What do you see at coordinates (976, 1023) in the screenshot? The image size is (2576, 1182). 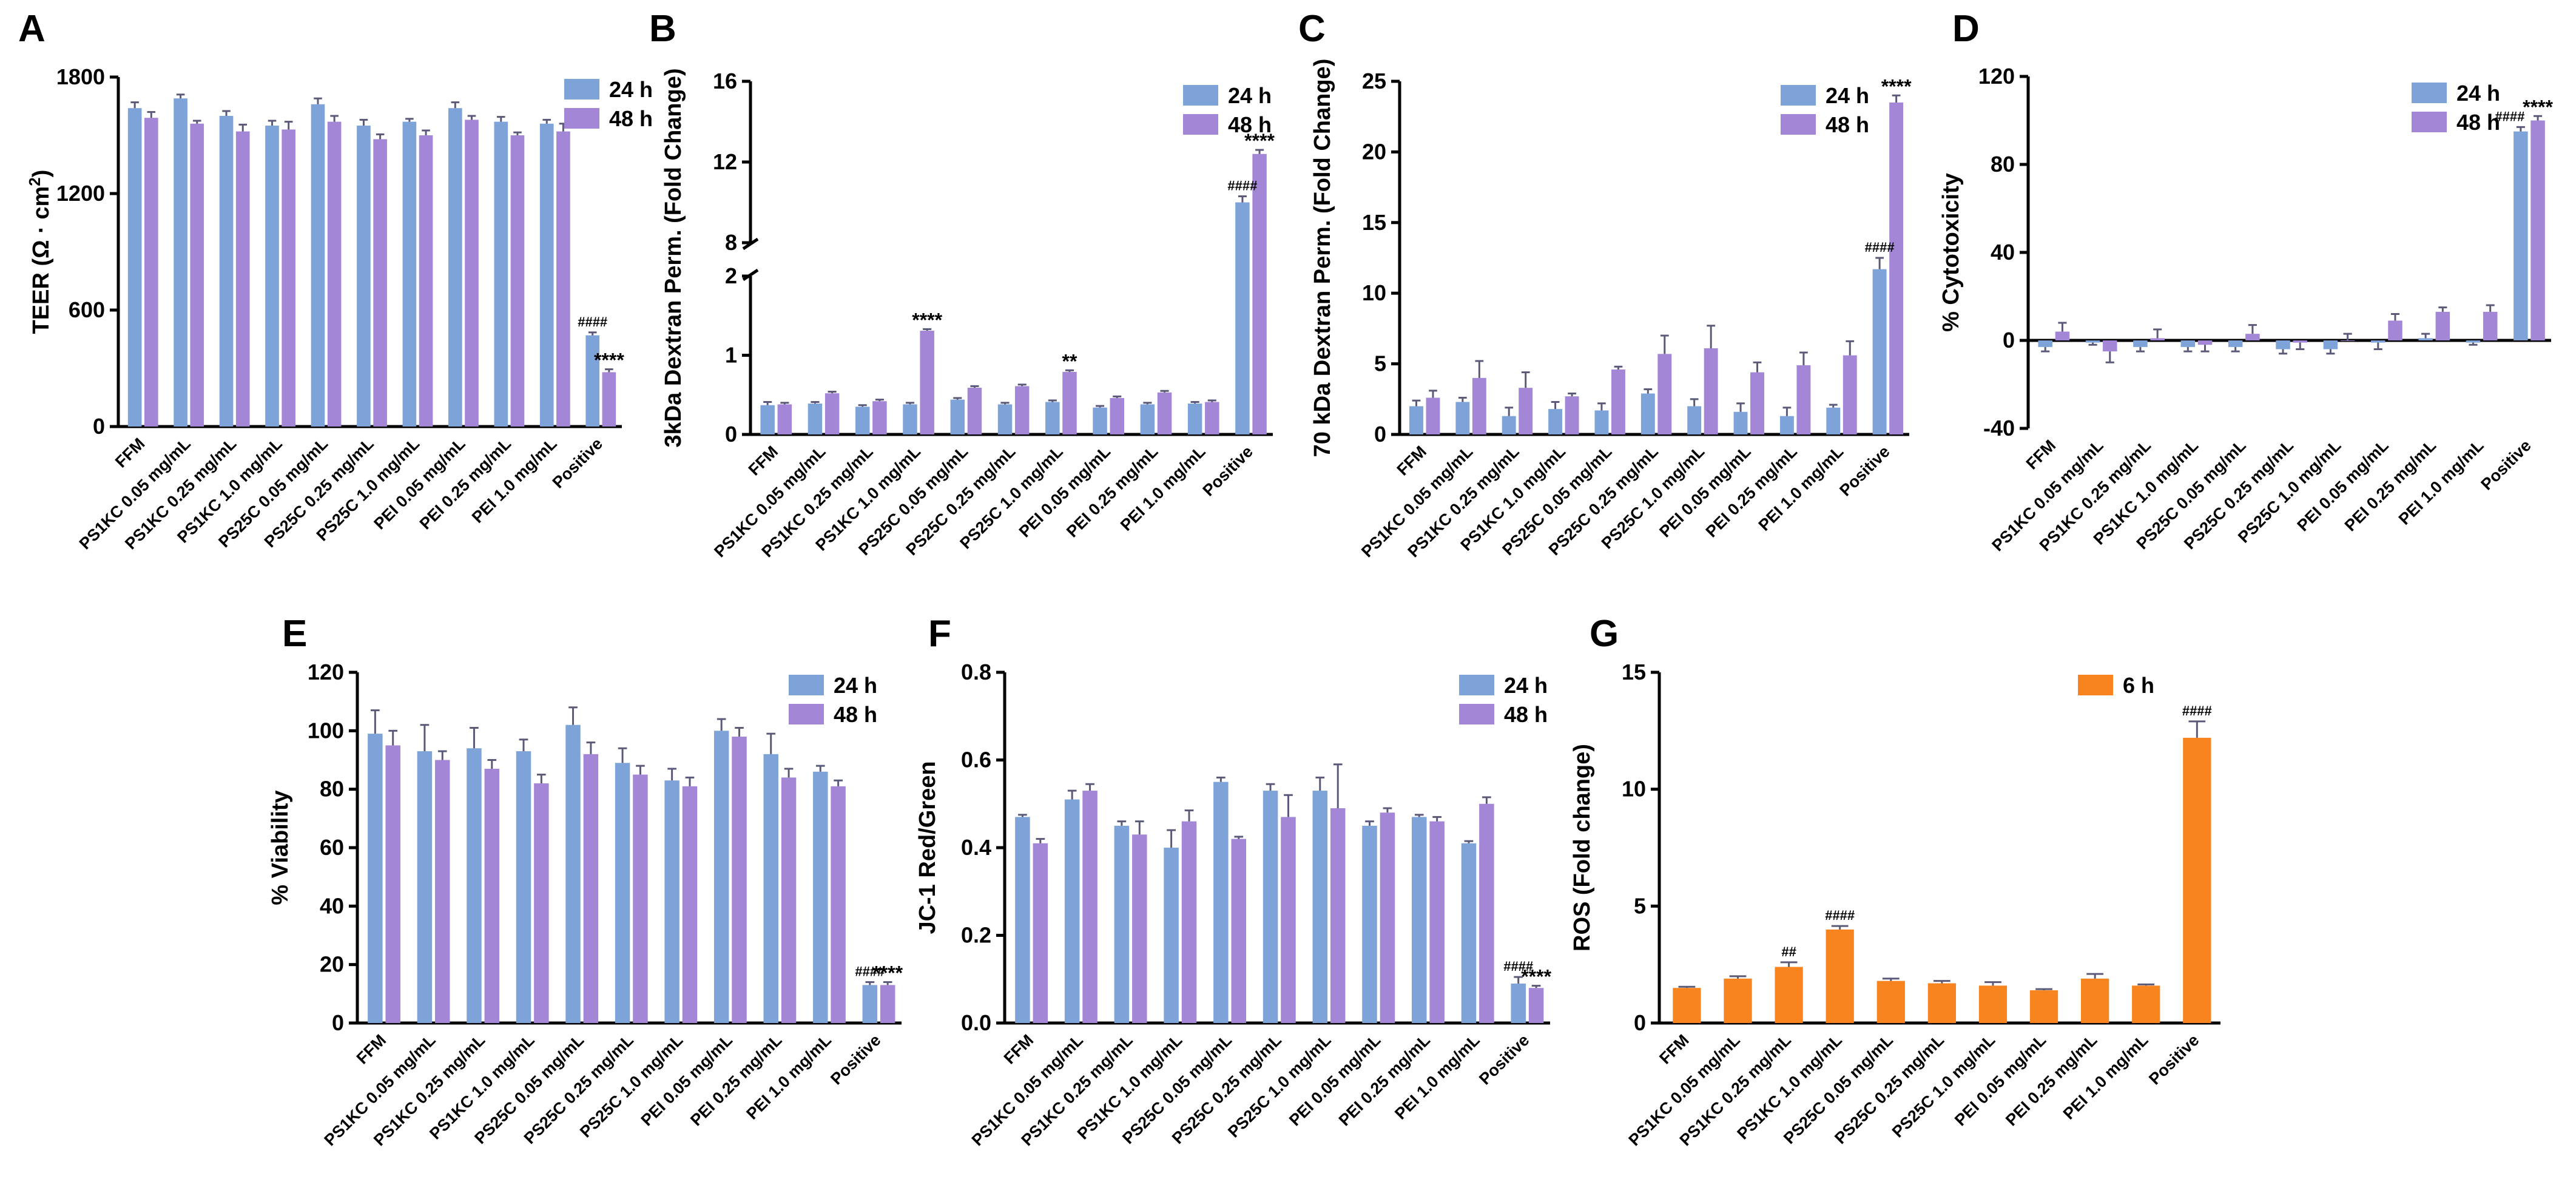 I see `y-tick-label: 0.0` at bounding box center [976, 1023].